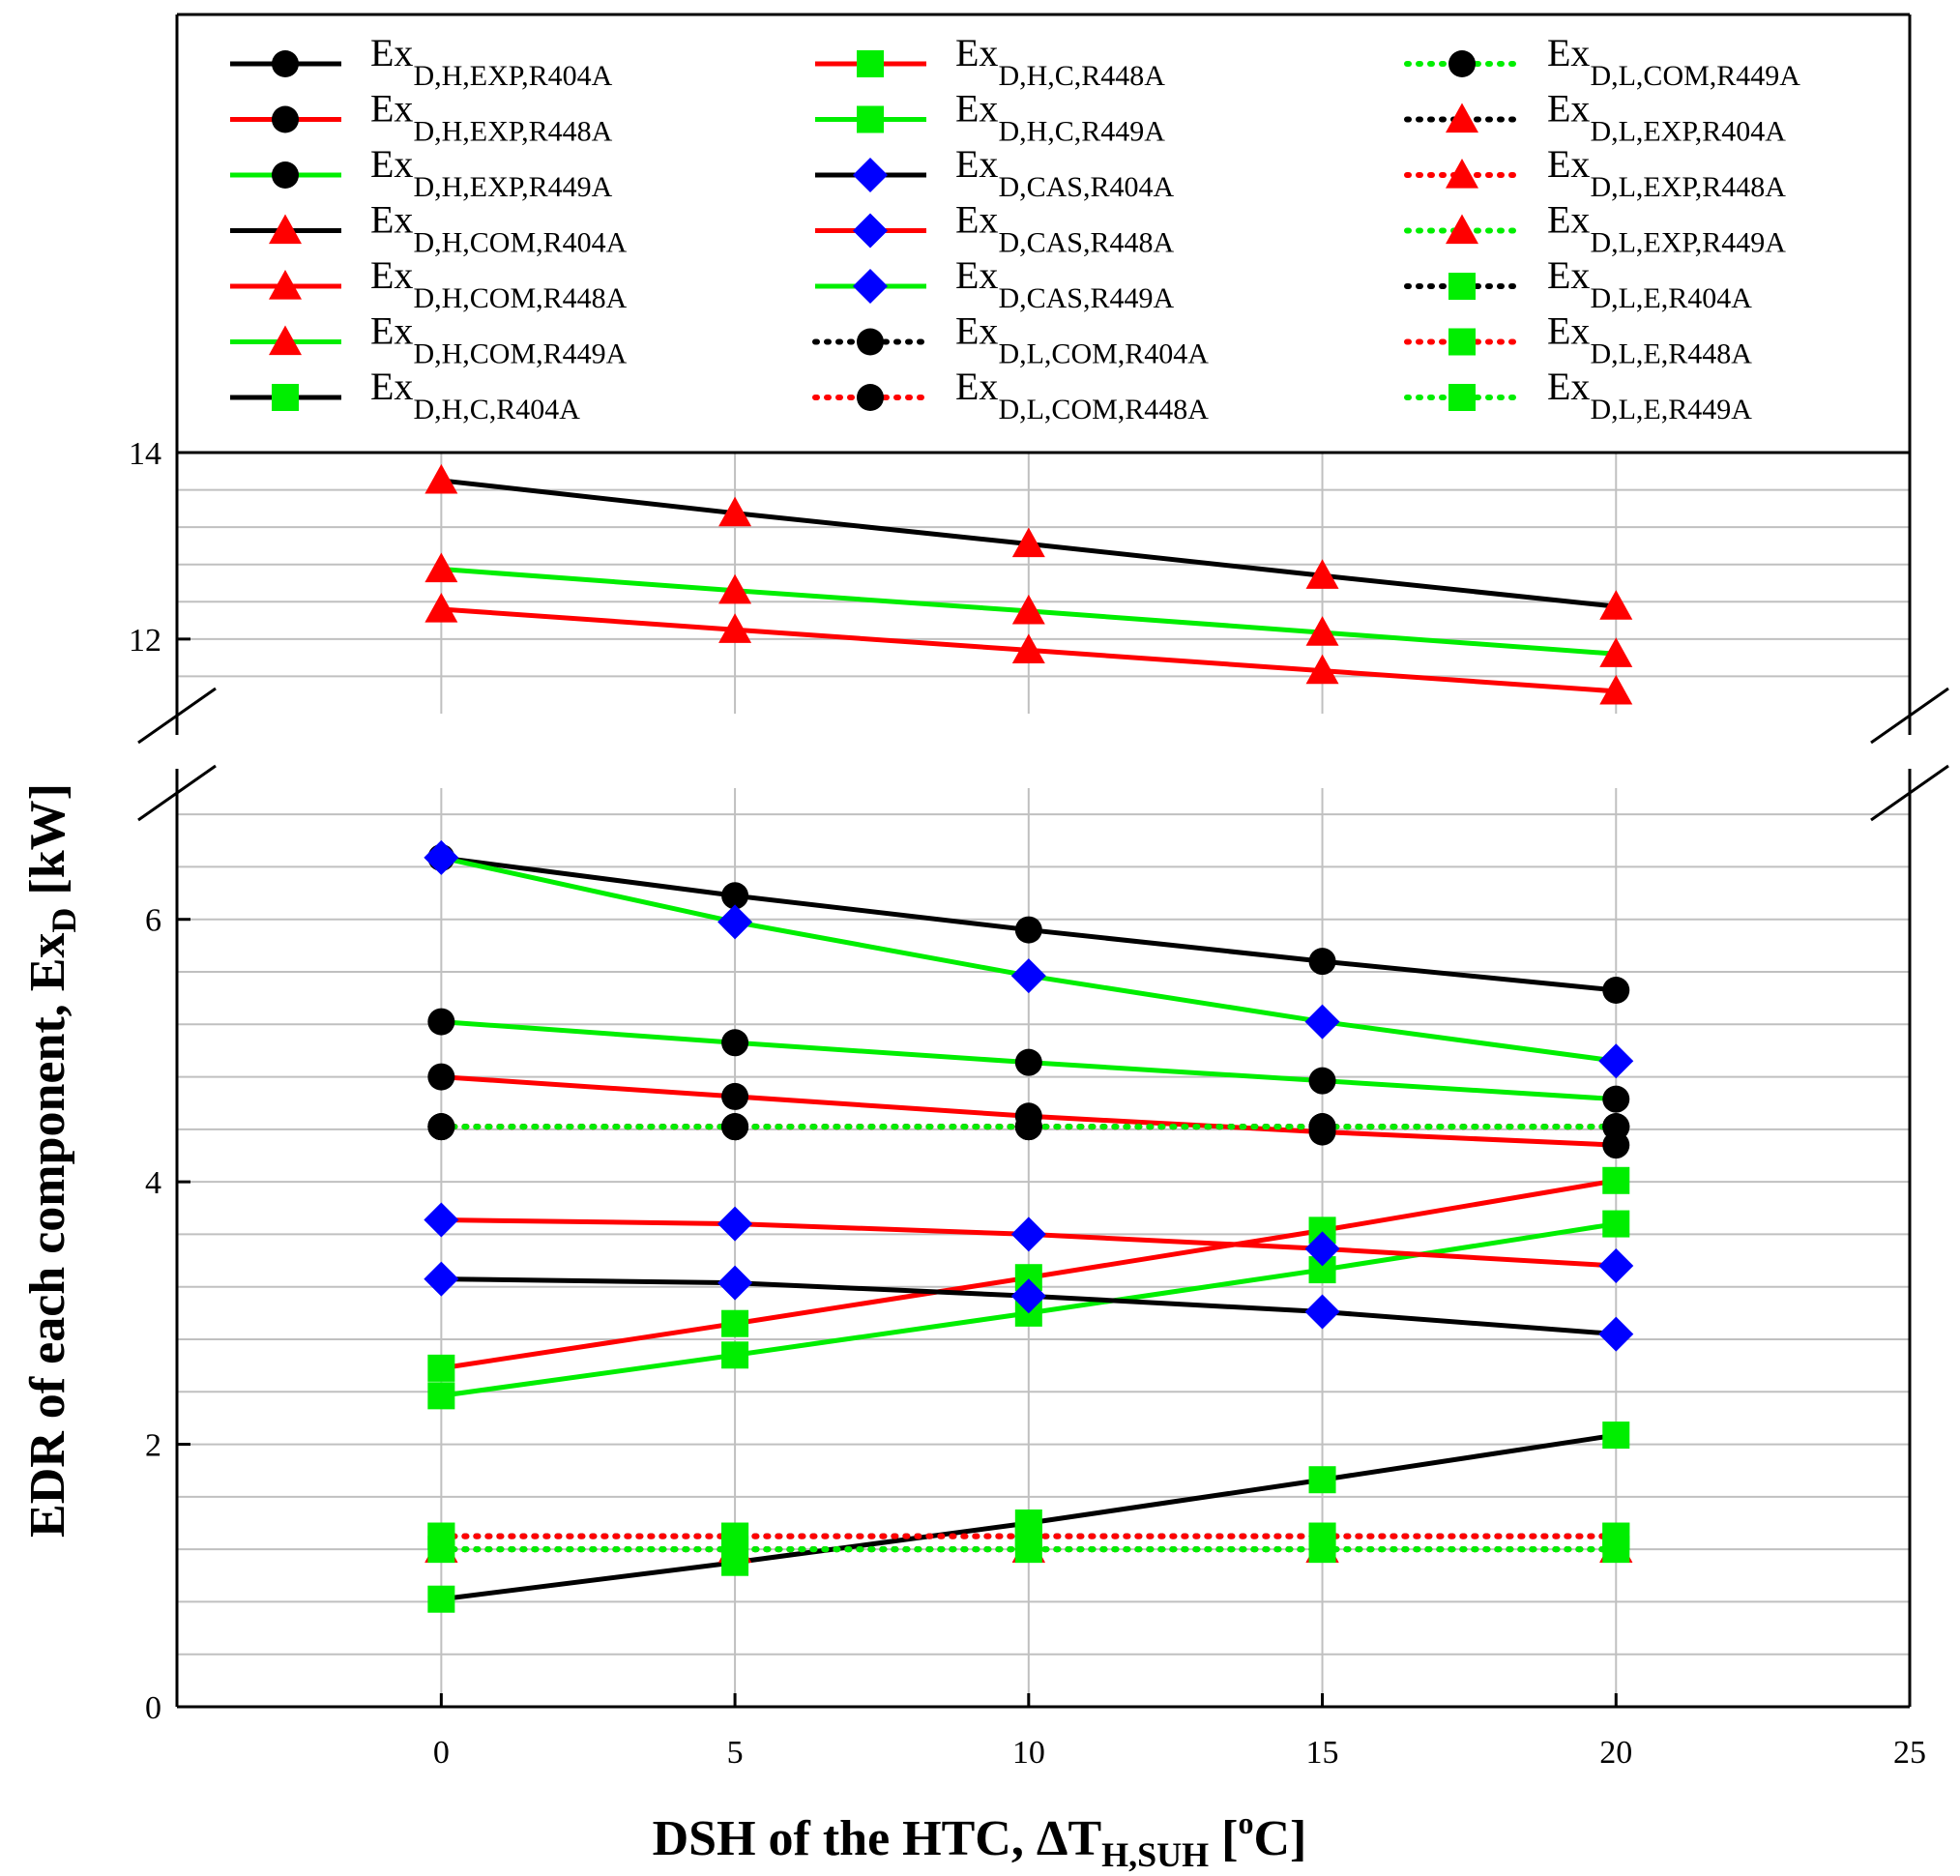  What do you see at coordinates (1064, 283) in the screenshot?
I see `legend-label: ExD,CAS,R449A` at bounding box center [1064, 283].